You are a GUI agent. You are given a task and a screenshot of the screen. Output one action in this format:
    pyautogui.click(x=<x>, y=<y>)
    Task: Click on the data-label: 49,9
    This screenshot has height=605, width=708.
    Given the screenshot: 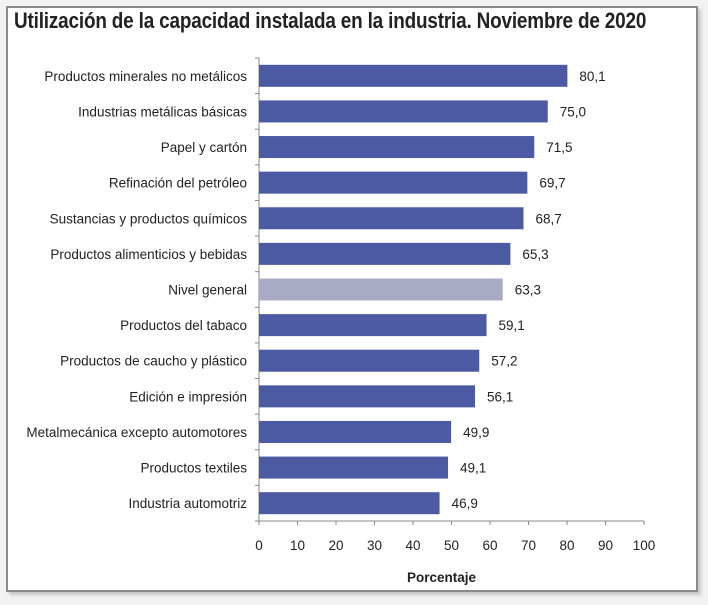 What is the action you would take?
    pyautogui.click(x=476, y=432)
    